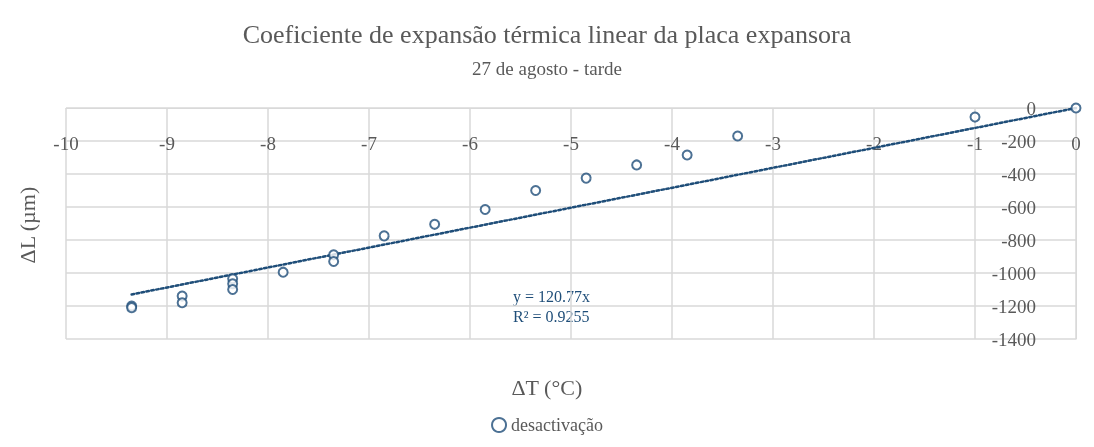 This screenshot has height=447, width=1094. Describe the element at coordinates (557, 425) in the screenshot. I see `legend-label: desactivação` at that location.